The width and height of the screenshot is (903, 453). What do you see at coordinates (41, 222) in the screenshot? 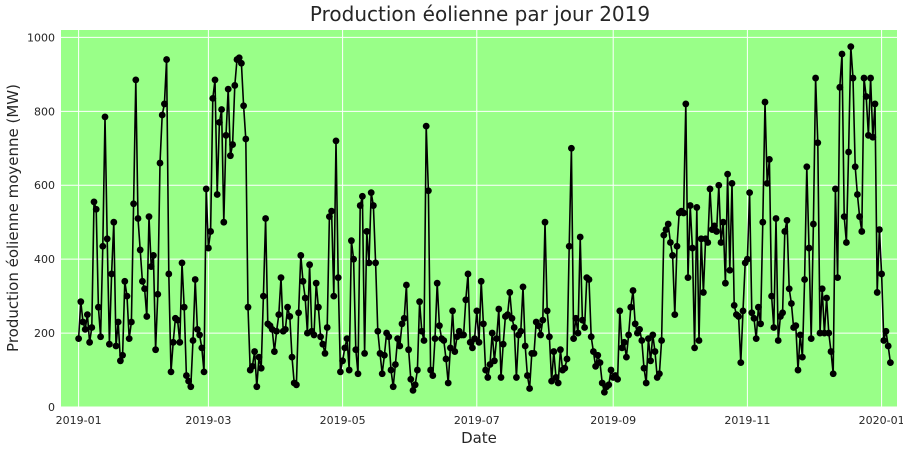
I see `y-ticks: 0 200 400 600 800 1000` at bounding box center [41, 222].